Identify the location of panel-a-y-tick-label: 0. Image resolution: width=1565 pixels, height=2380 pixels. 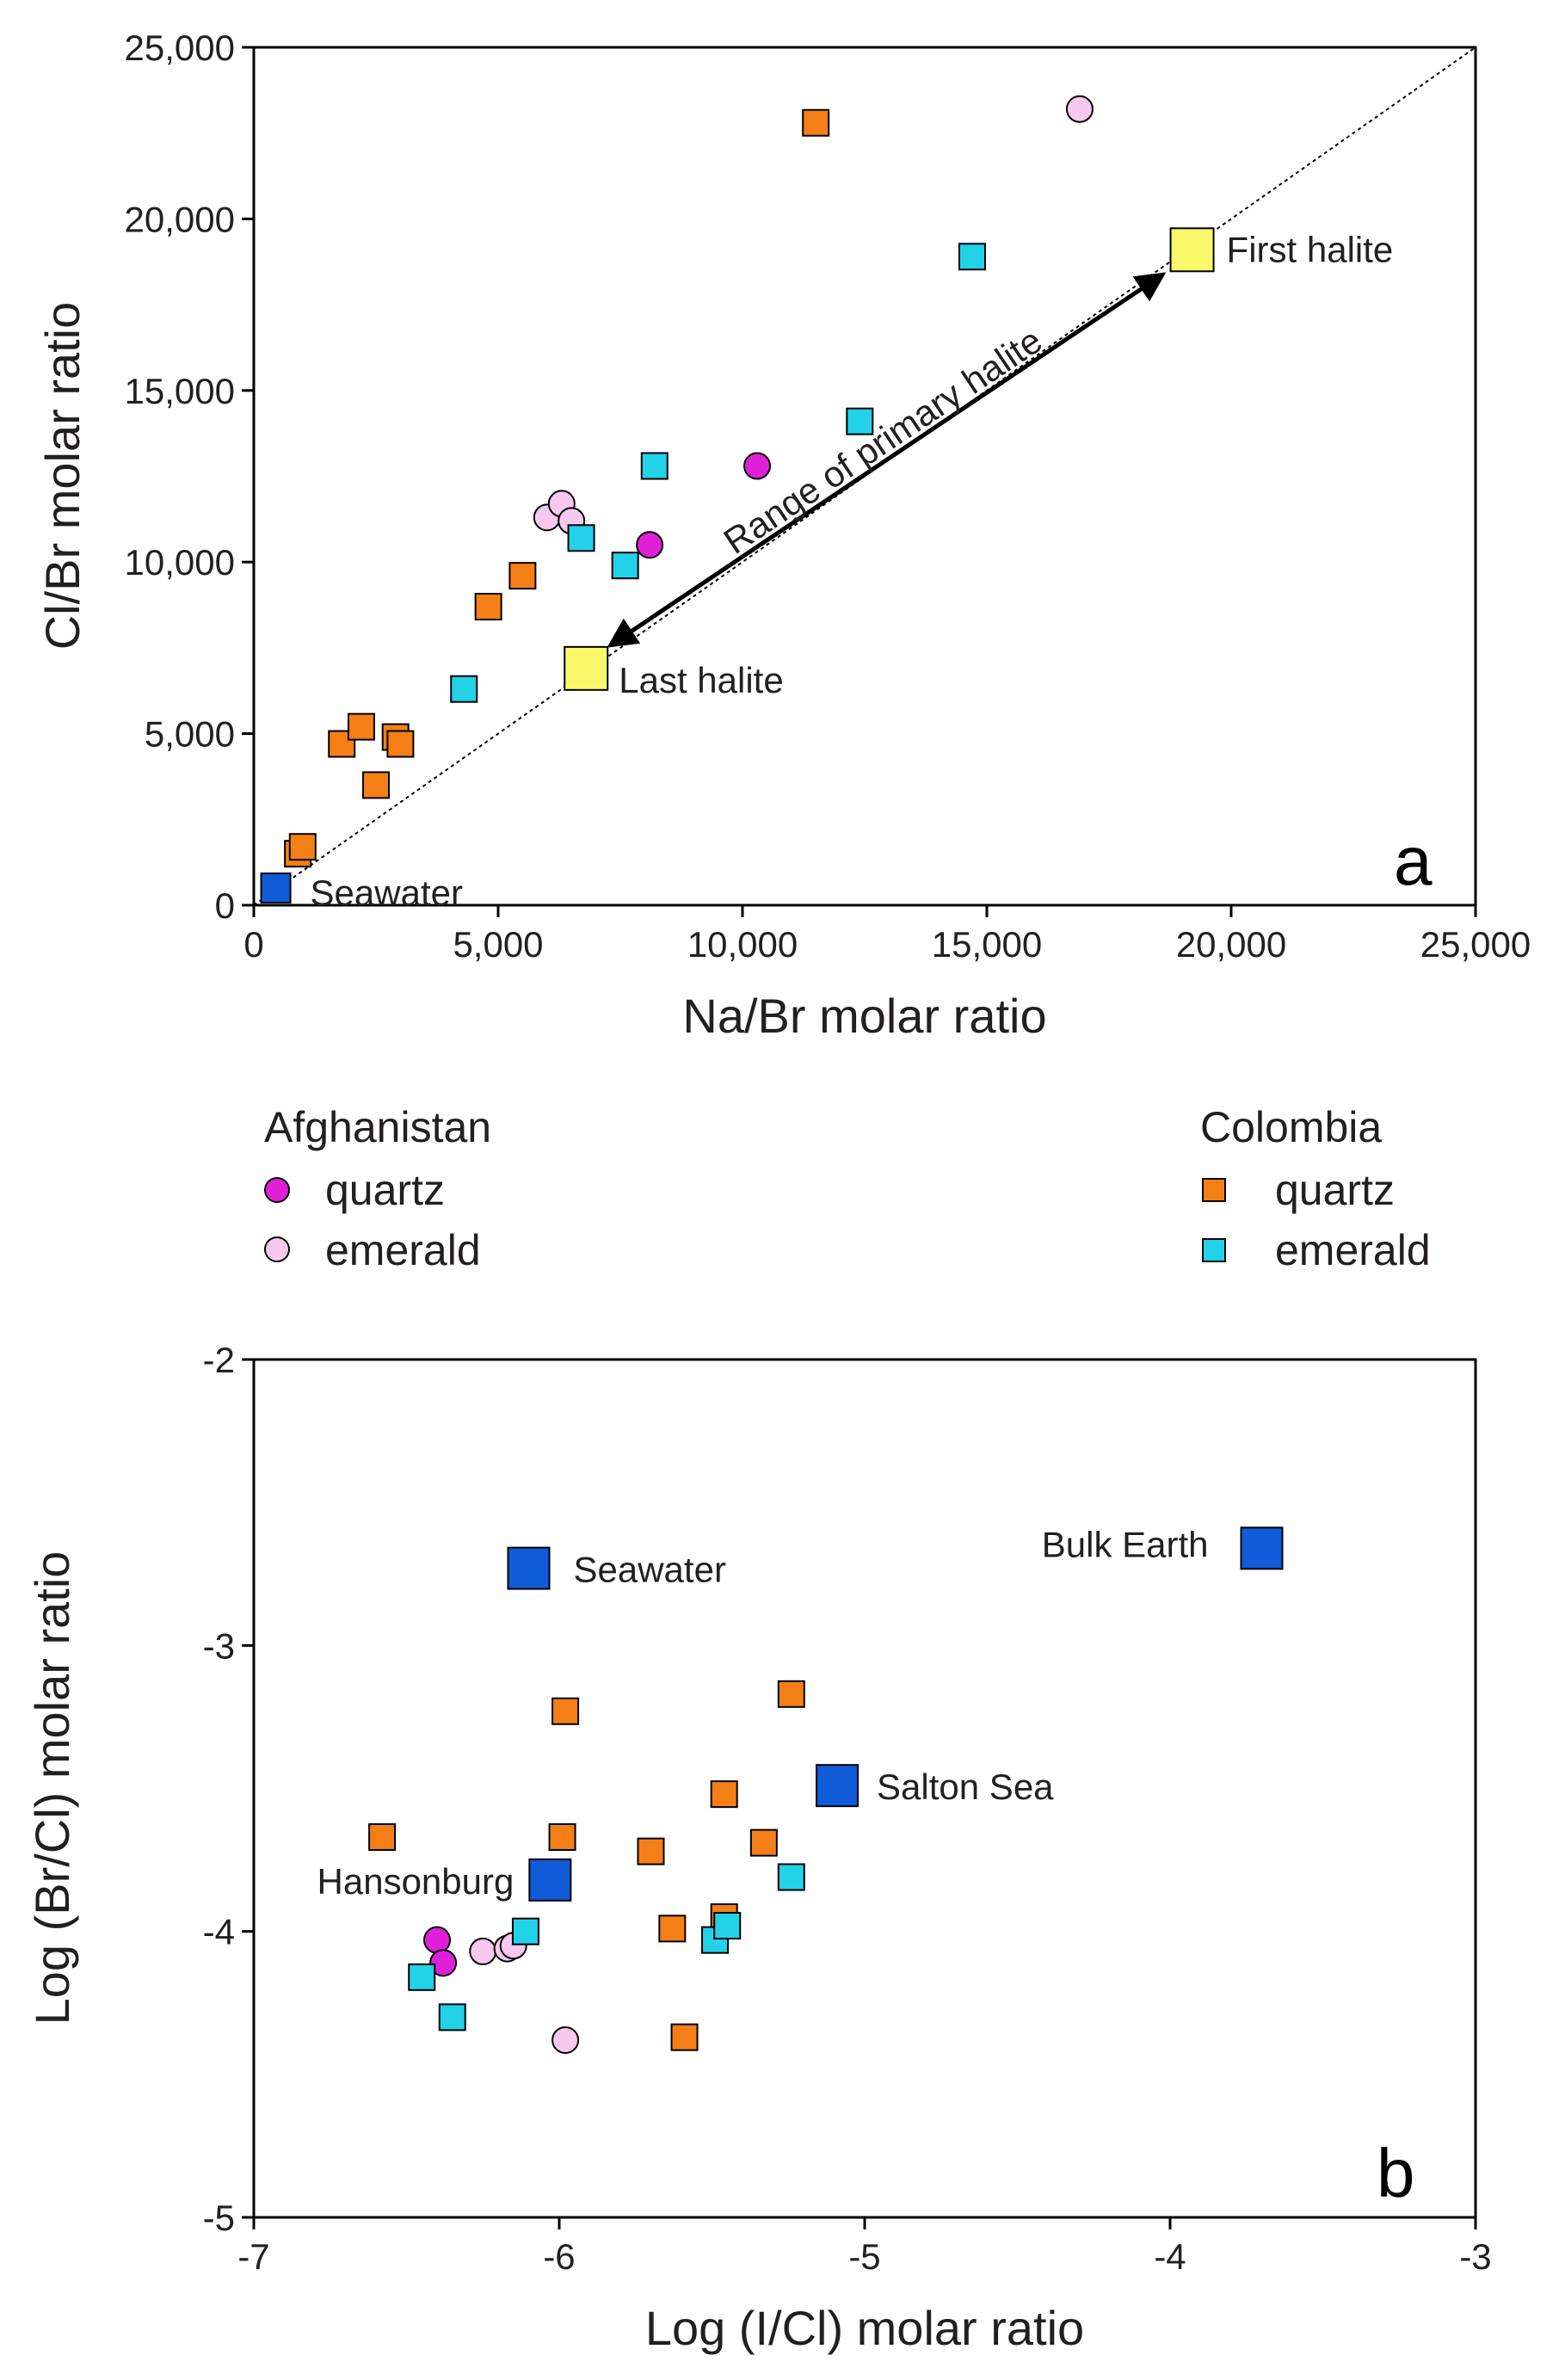
(225, 906).